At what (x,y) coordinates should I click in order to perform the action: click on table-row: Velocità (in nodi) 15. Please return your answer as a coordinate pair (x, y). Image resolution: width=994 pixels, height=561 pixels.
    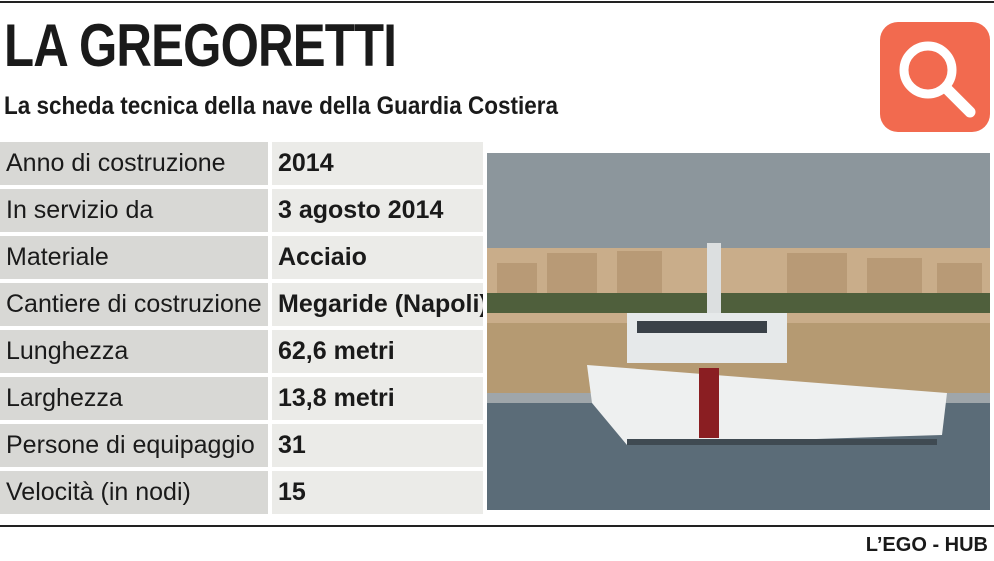
    Looking at the image, I should click on (241, 492).